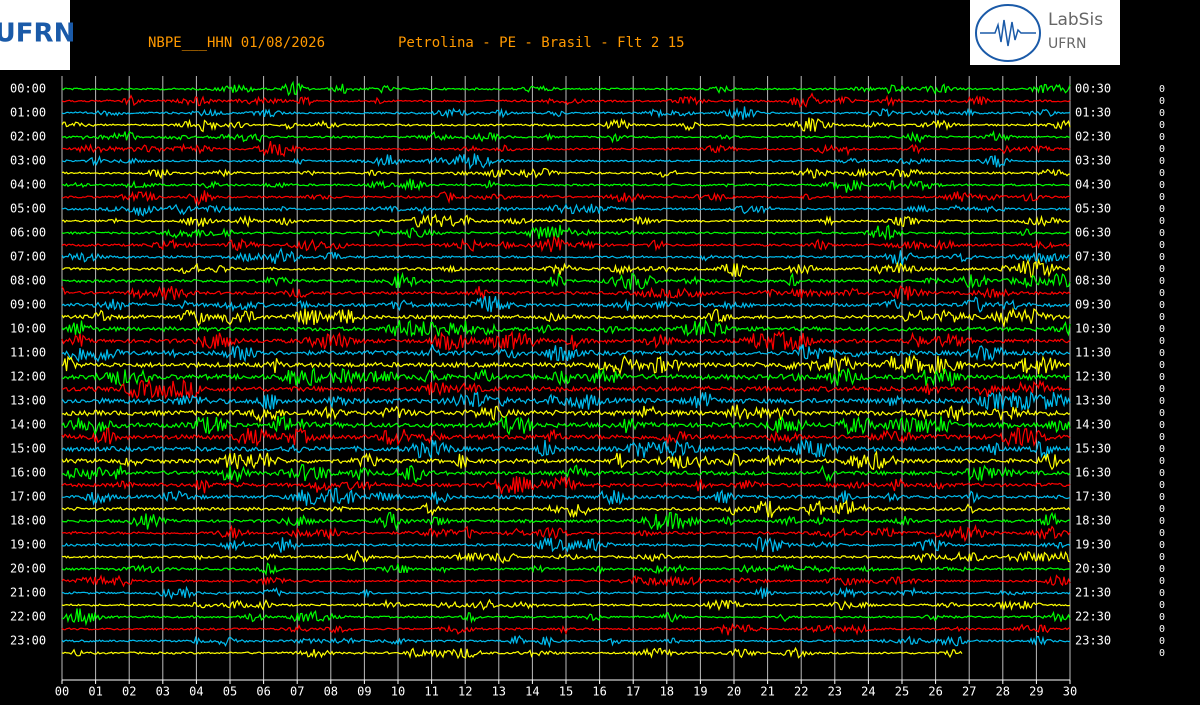 The height and width of the screenshot is (705, 1200). What do you see at coordinates (465, 692) in the screenshot?
I see `x-tick-label: 12` at bounding box center [465, 692].